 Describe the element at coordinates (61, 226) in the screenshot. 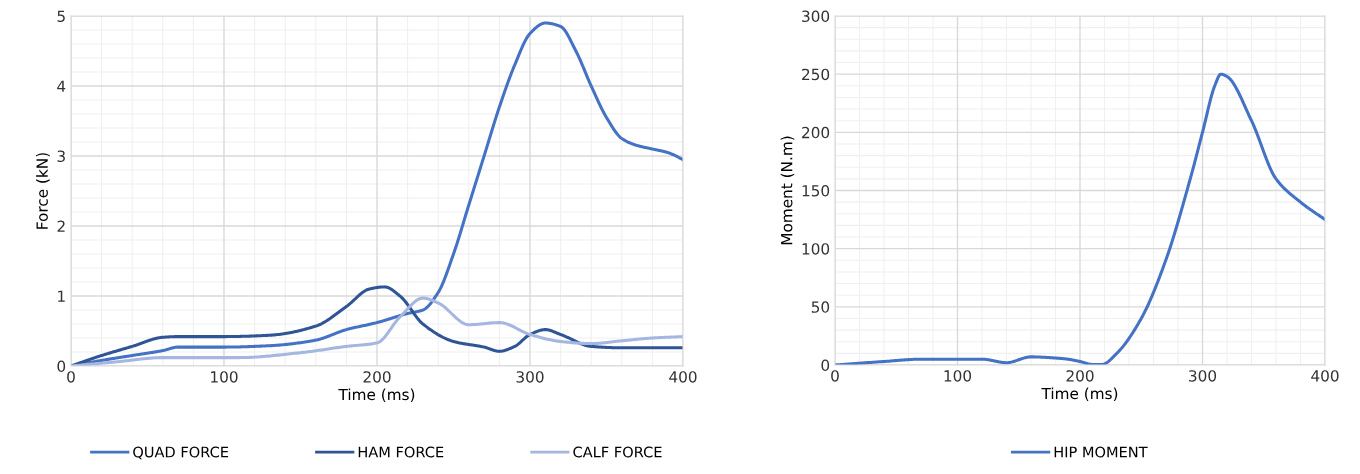

I see `y-tick-label: 2` at that location.